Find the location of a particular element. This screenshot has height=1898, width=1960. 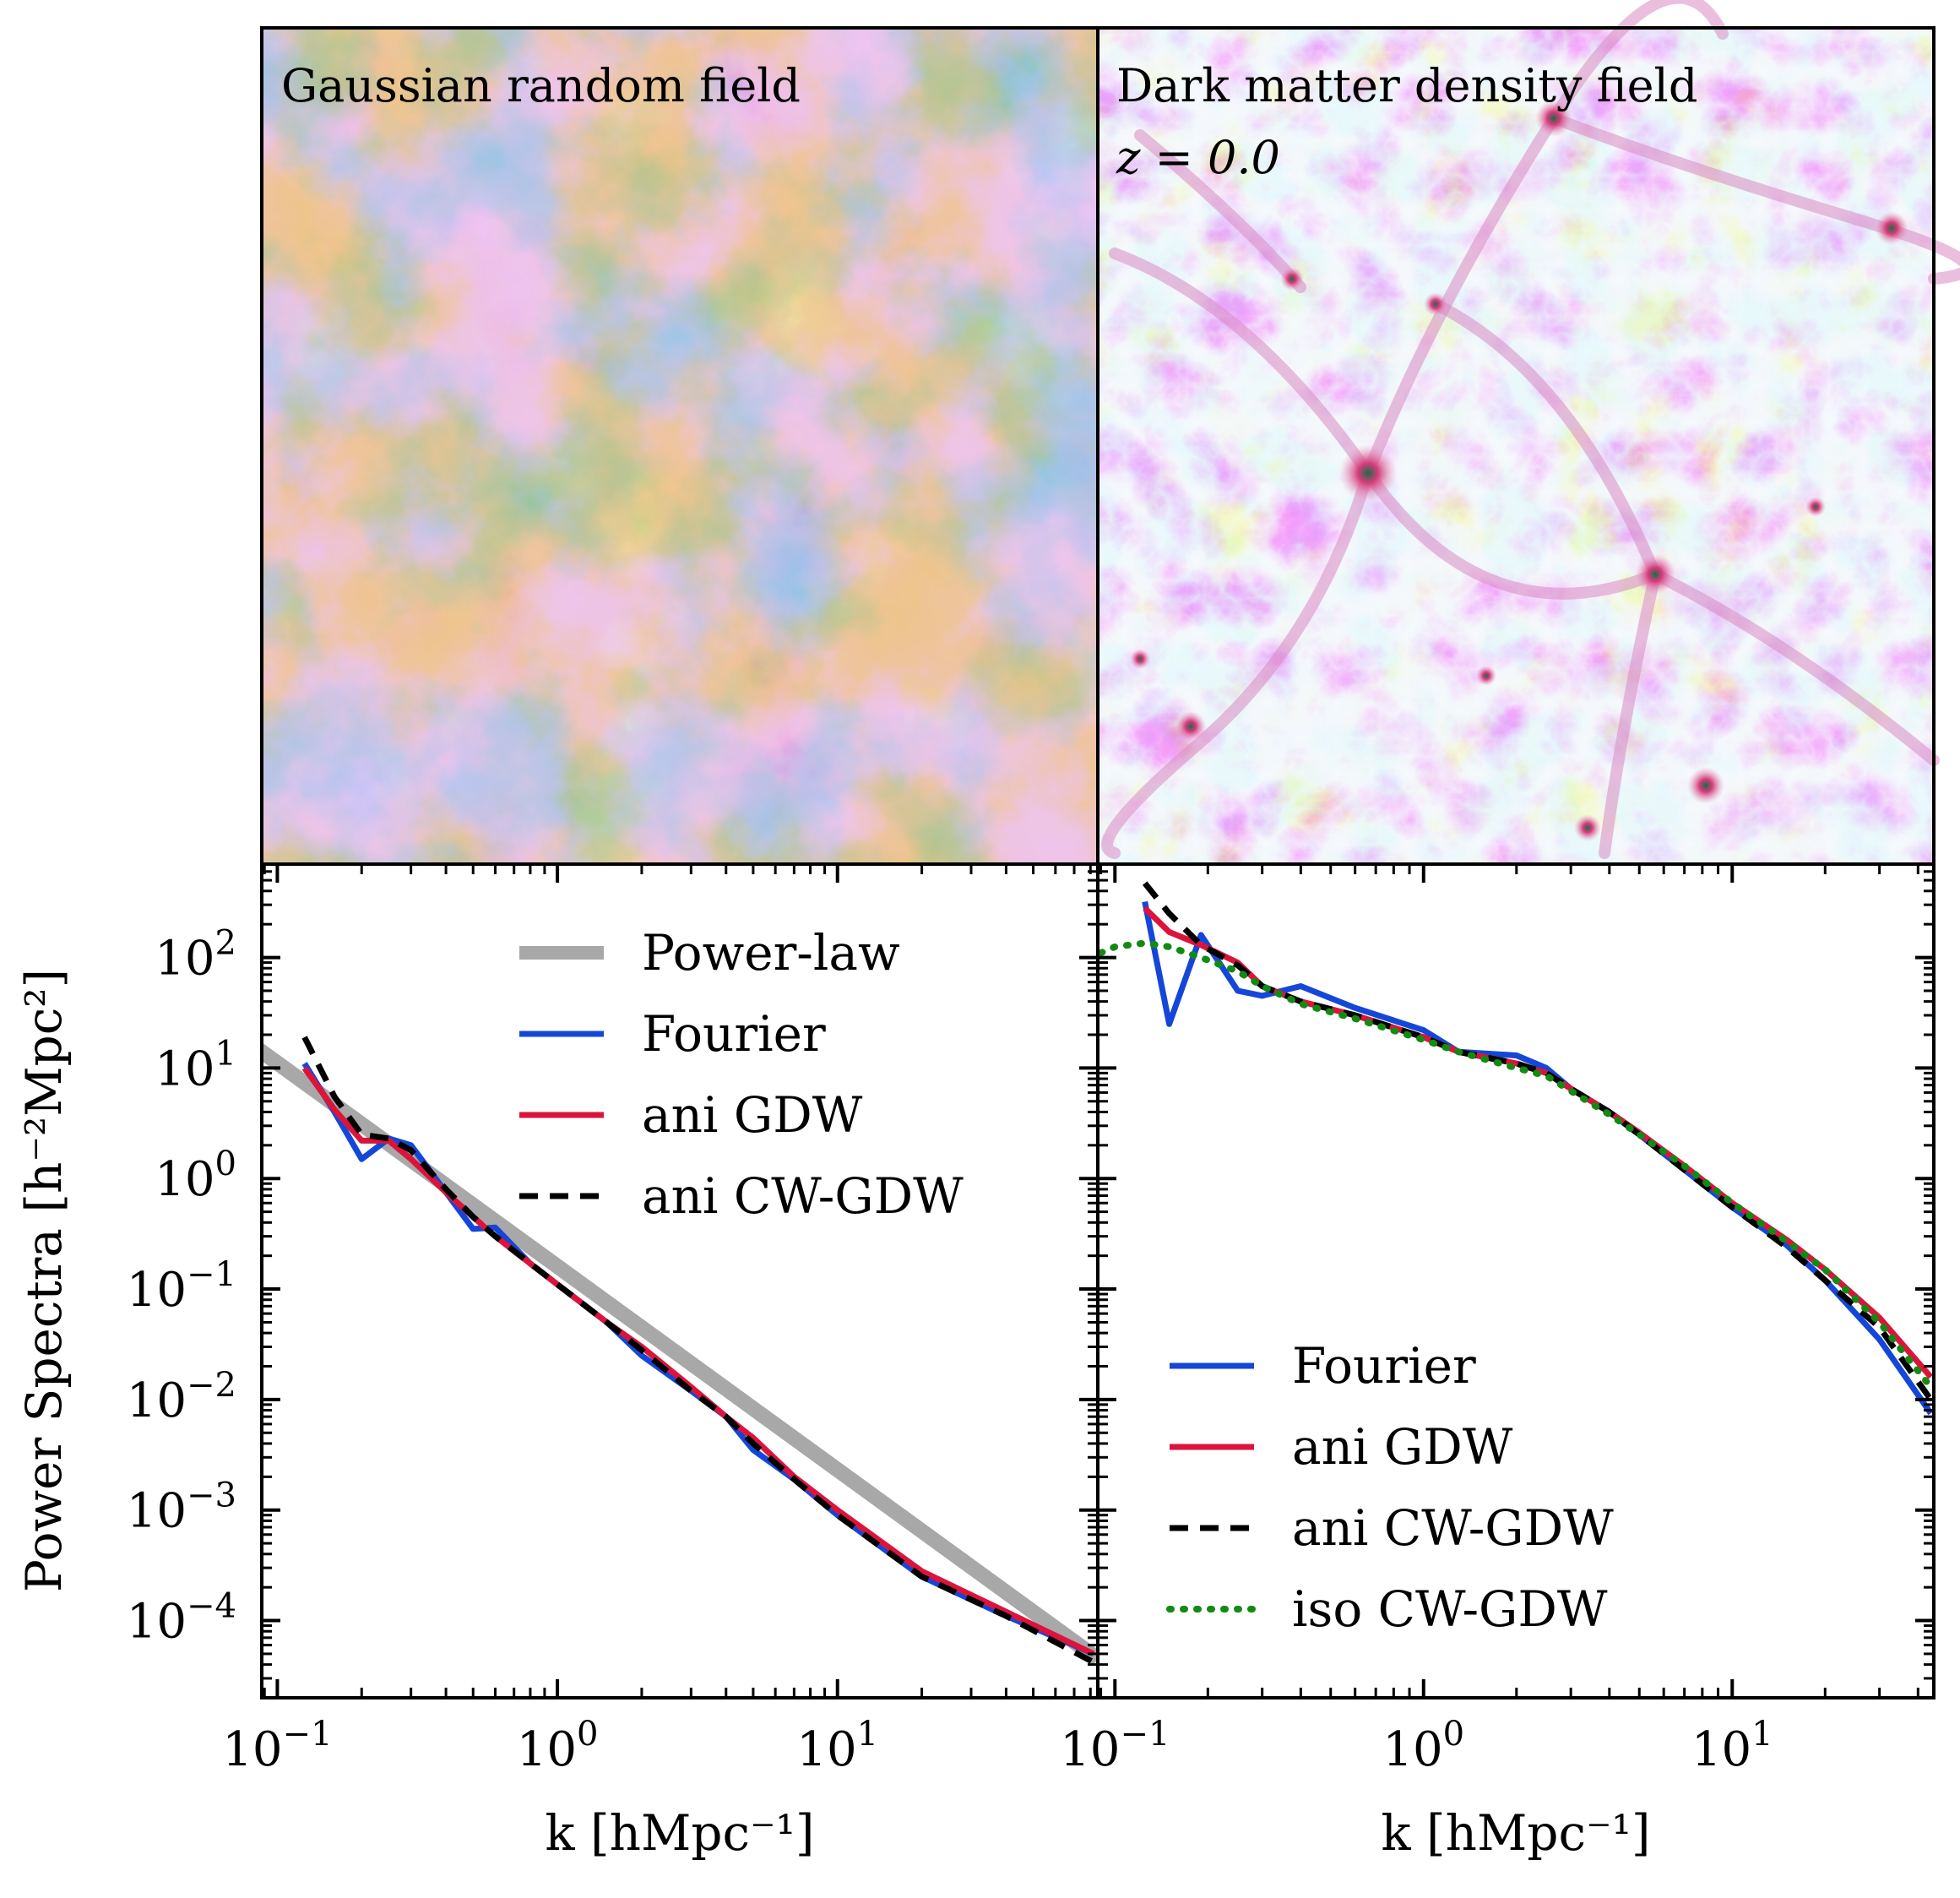

legend-label: Power-law is located at coordinates (771, 953).